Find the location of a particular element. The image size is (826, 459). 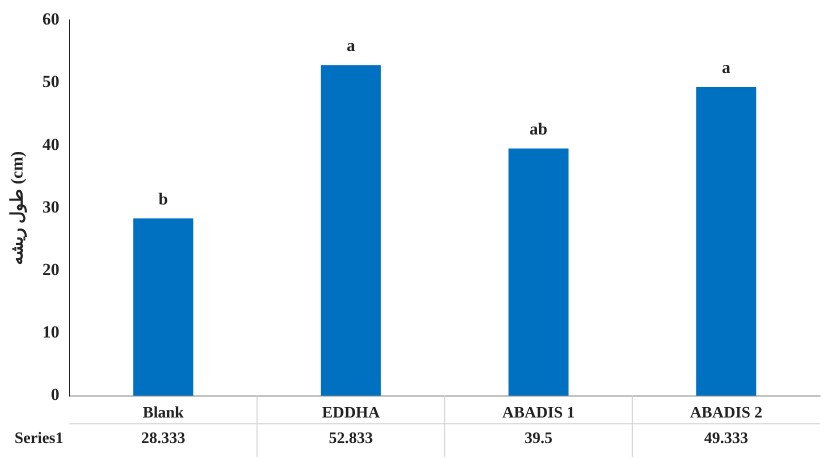

data-label: 39.5 is located at coordinates (538, 438).